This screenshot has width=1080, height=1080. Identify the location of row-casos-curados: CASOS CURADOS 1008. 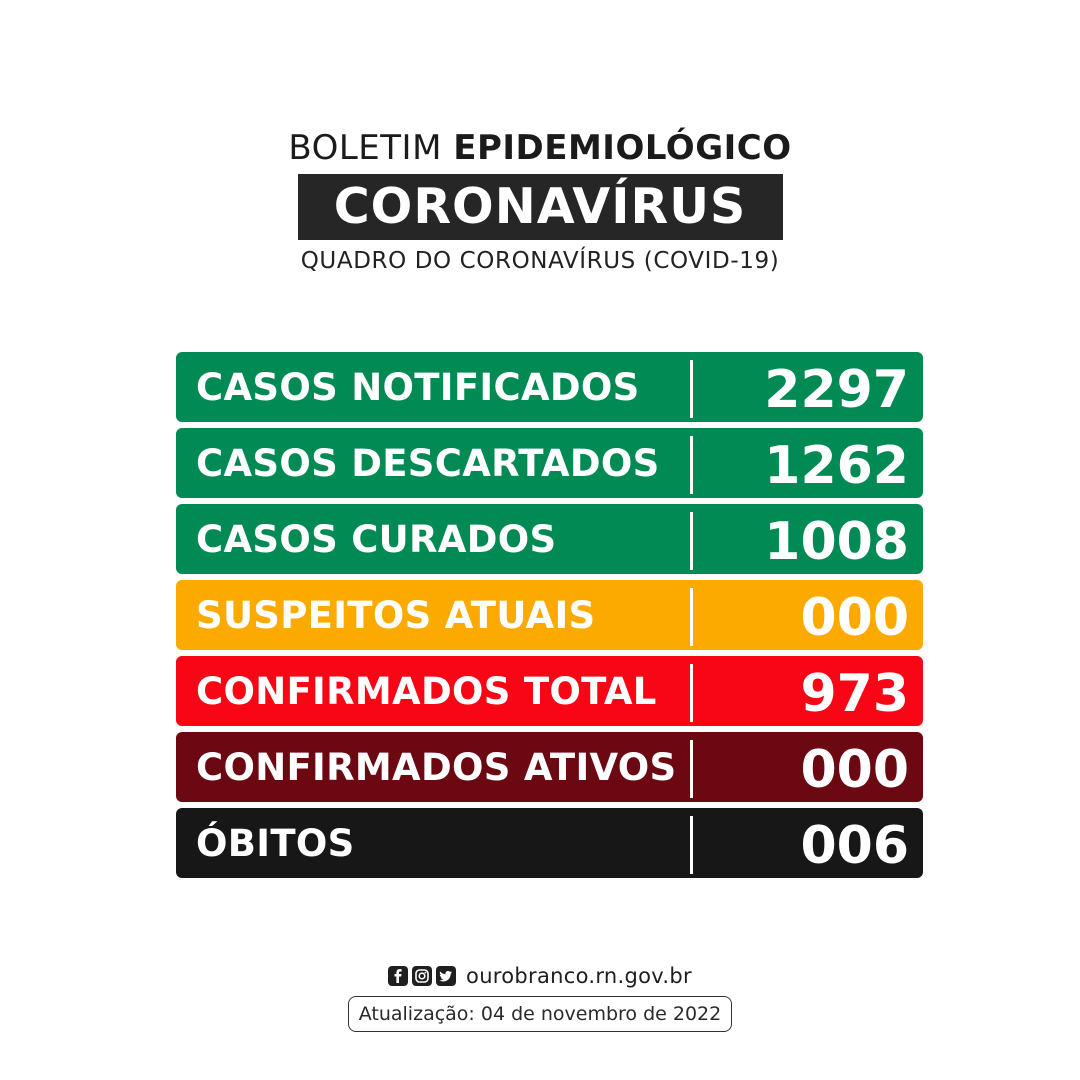
(549, 539).